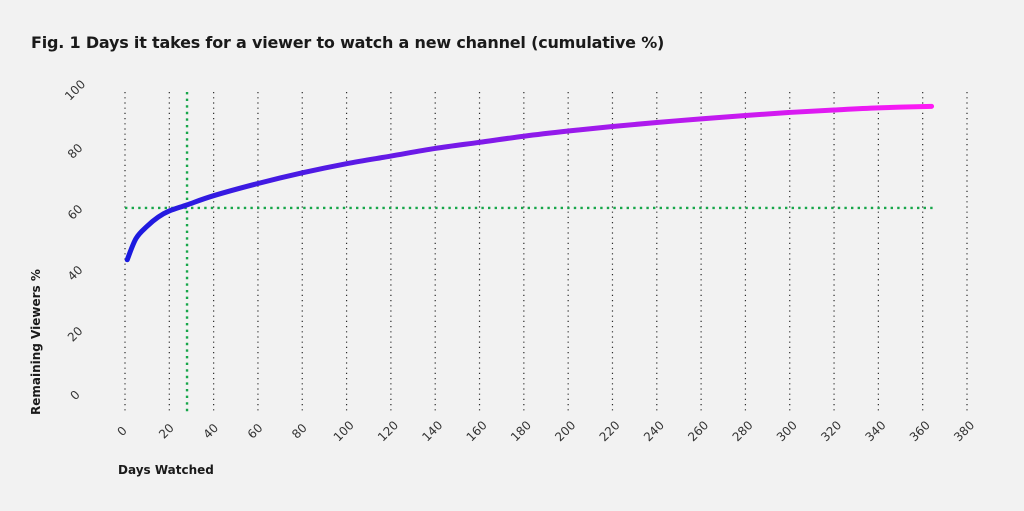 The image size is (1024, 511). I want to click on x-tick-label: 140, so click(432, 431).